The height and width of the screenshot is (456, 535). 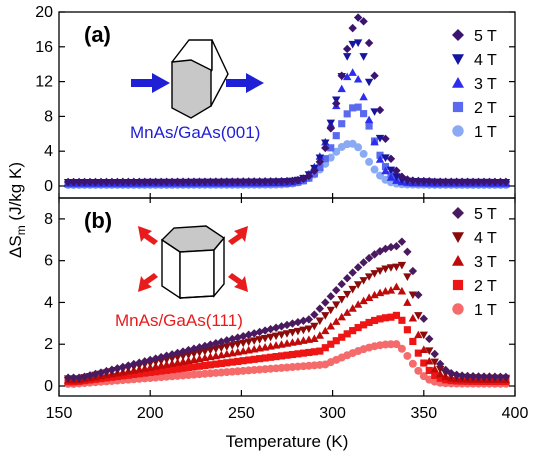 What do you see at coordinates (485, 238) in the screenshot?
I see `legend-label-b: 4 T` at bounding box center [485, 238].